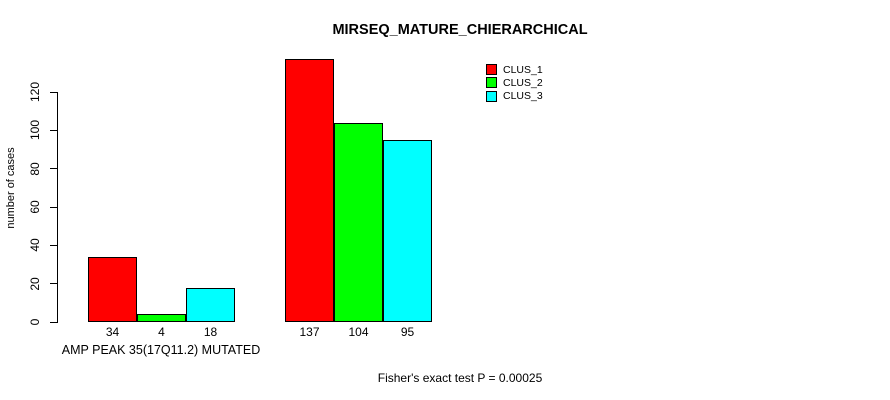 Image resolution: width=890 pixels, height=400 pixels. Describe the element at coordinates (35, 168) in the screenshot. I see `y-tick-label: 80` at that location.